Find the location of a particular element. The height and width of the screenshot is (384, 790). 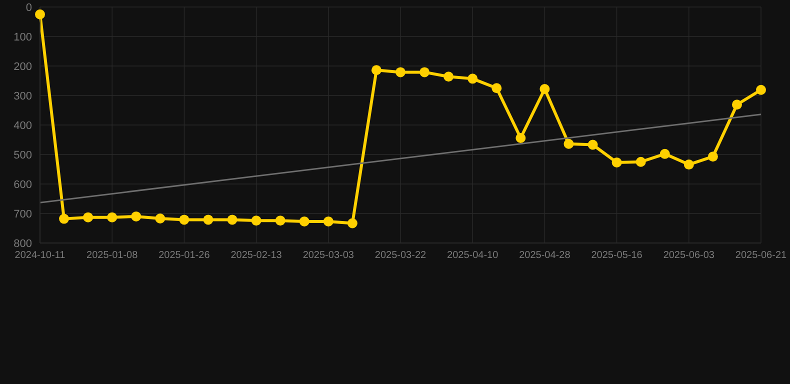

x-tick-label: 2025-02-13 is located at coordinates (256, 256).